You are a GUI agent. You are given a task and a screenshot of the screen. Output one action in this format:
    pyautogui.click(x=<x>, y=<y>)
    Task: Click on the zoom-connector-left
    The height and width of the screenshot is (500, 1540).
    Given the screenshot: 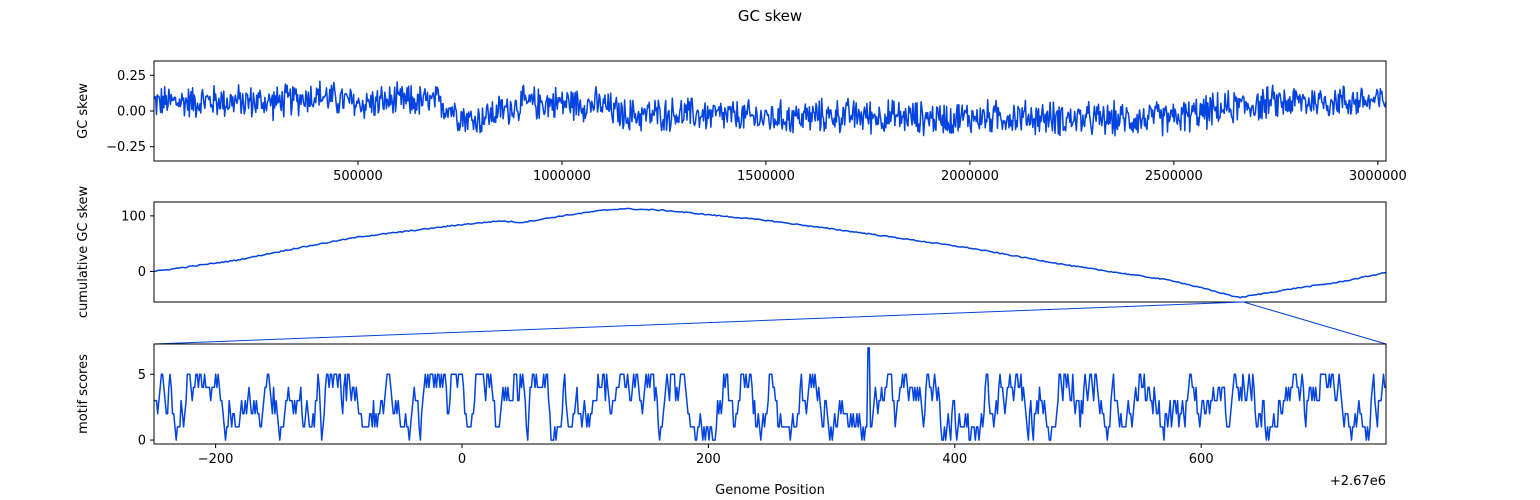 What is the action you would take?
    pyautogui.click(x=698, y=323)
    